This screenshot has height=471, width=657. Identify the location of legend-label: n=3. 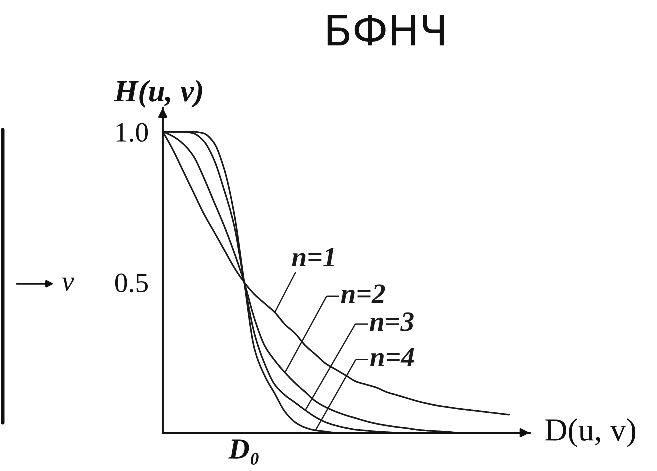
(392, 322).